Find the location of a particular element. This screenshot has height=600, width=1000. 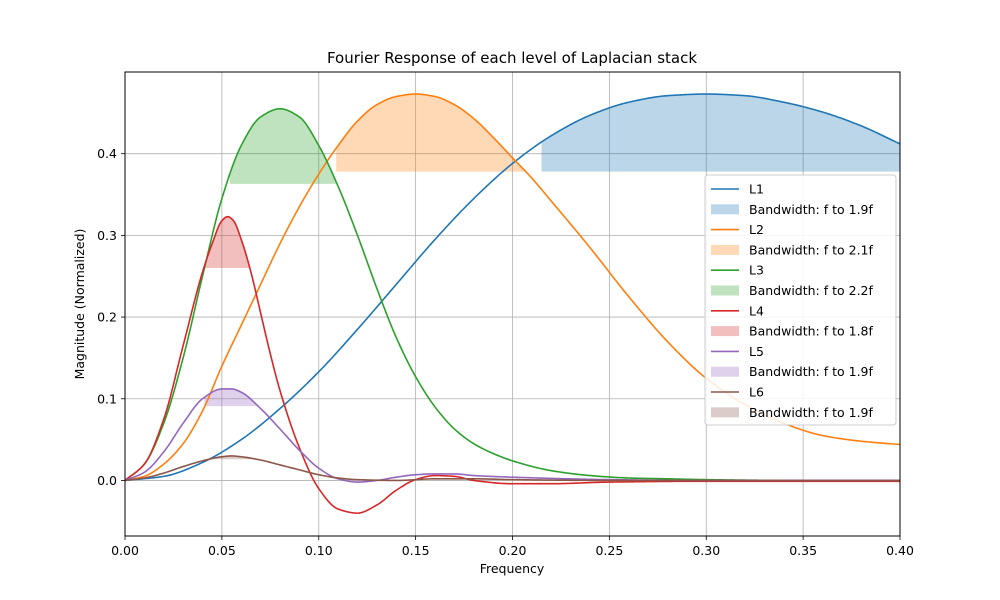

y-tick-label: 0.3 is located at coordinates (107, 235).